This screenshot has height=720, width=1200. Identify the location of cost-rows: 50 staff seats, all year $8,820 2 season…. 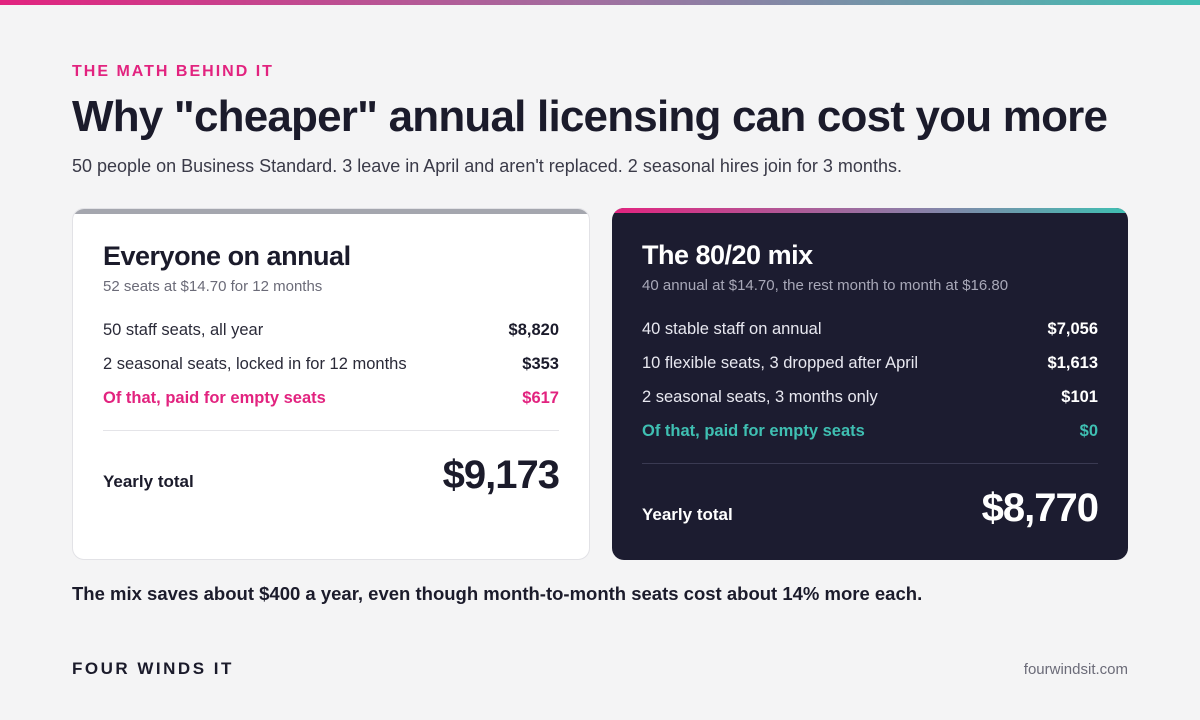
(331, 364).